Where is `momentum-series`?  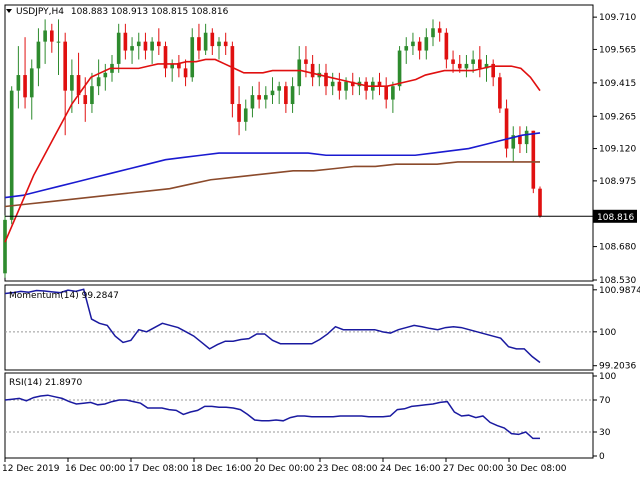 momentum-series is located at coordinates (298, 326).